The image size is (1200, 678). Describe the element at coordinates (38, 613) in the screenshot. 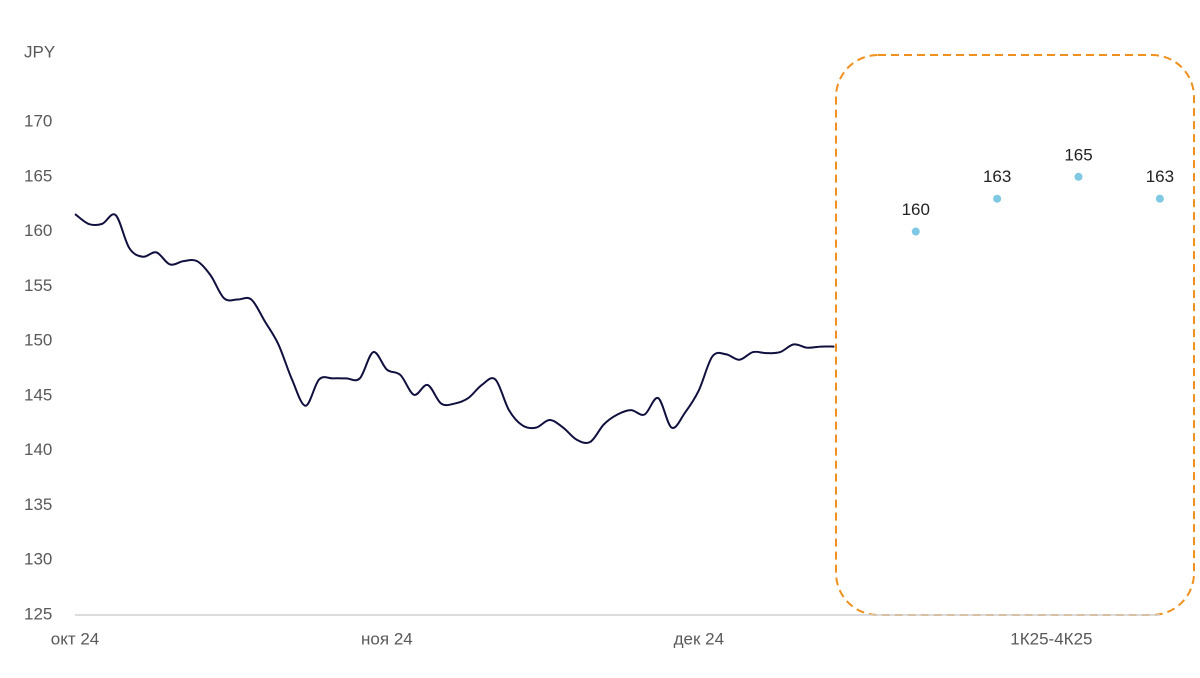

I see `y-tick-label: 125` at that location.